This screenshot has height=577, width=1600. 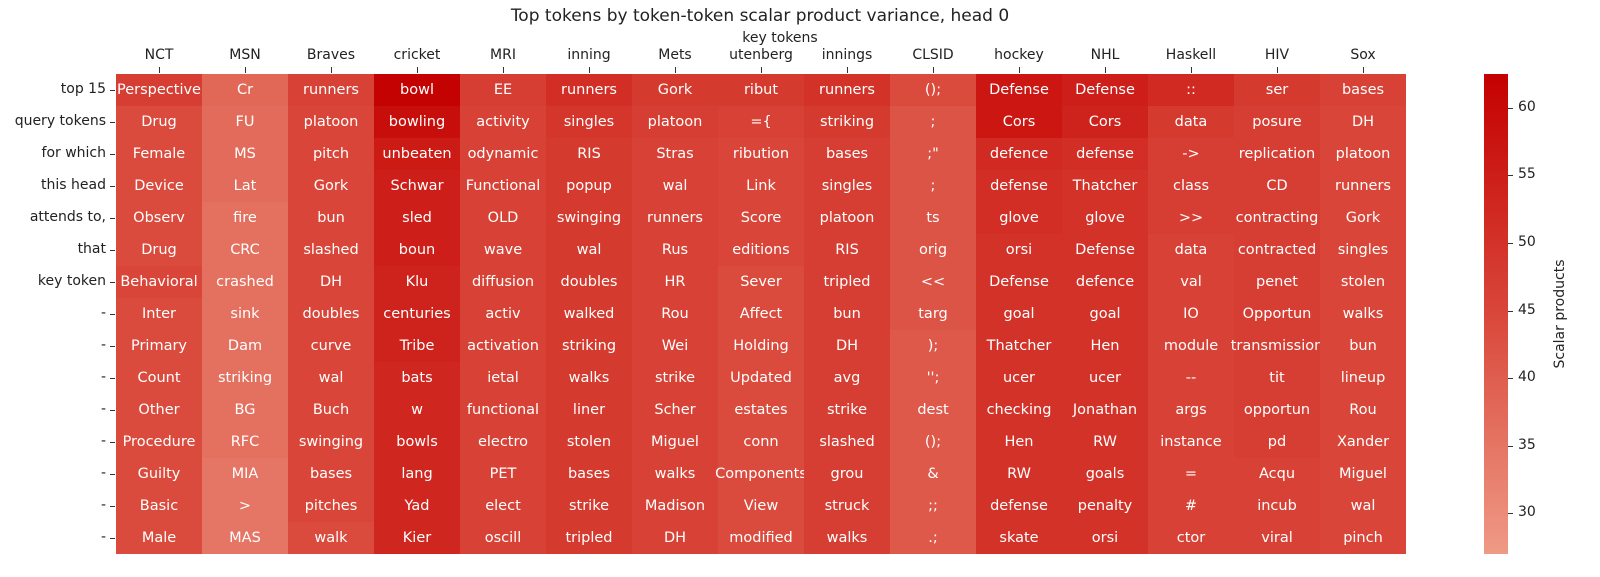 What do you see at coordinates (245, 346) in the screenshot?
I see `heatmap-cell: Dam` at bounding box center [245, 346].